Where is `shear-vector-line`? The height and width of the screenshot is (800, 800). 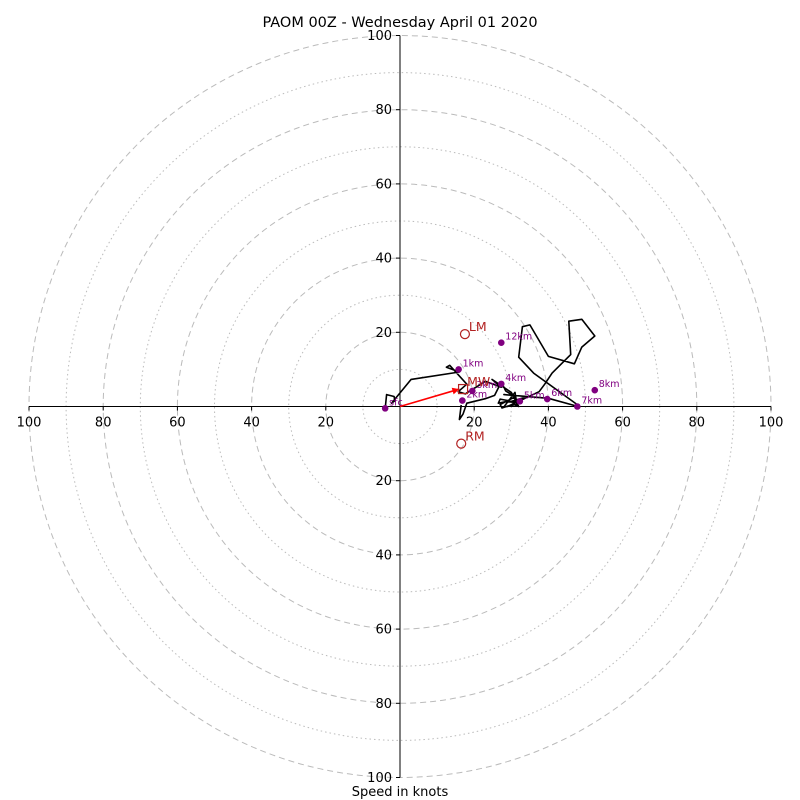
shear-vector-line is located at coordinates (429, 398).